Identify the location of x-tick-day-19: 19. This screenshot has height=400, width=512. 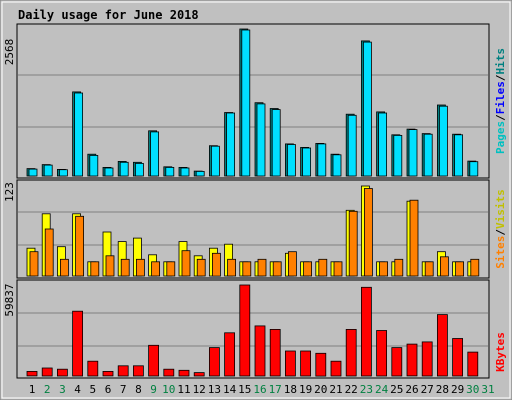
(305, 389).